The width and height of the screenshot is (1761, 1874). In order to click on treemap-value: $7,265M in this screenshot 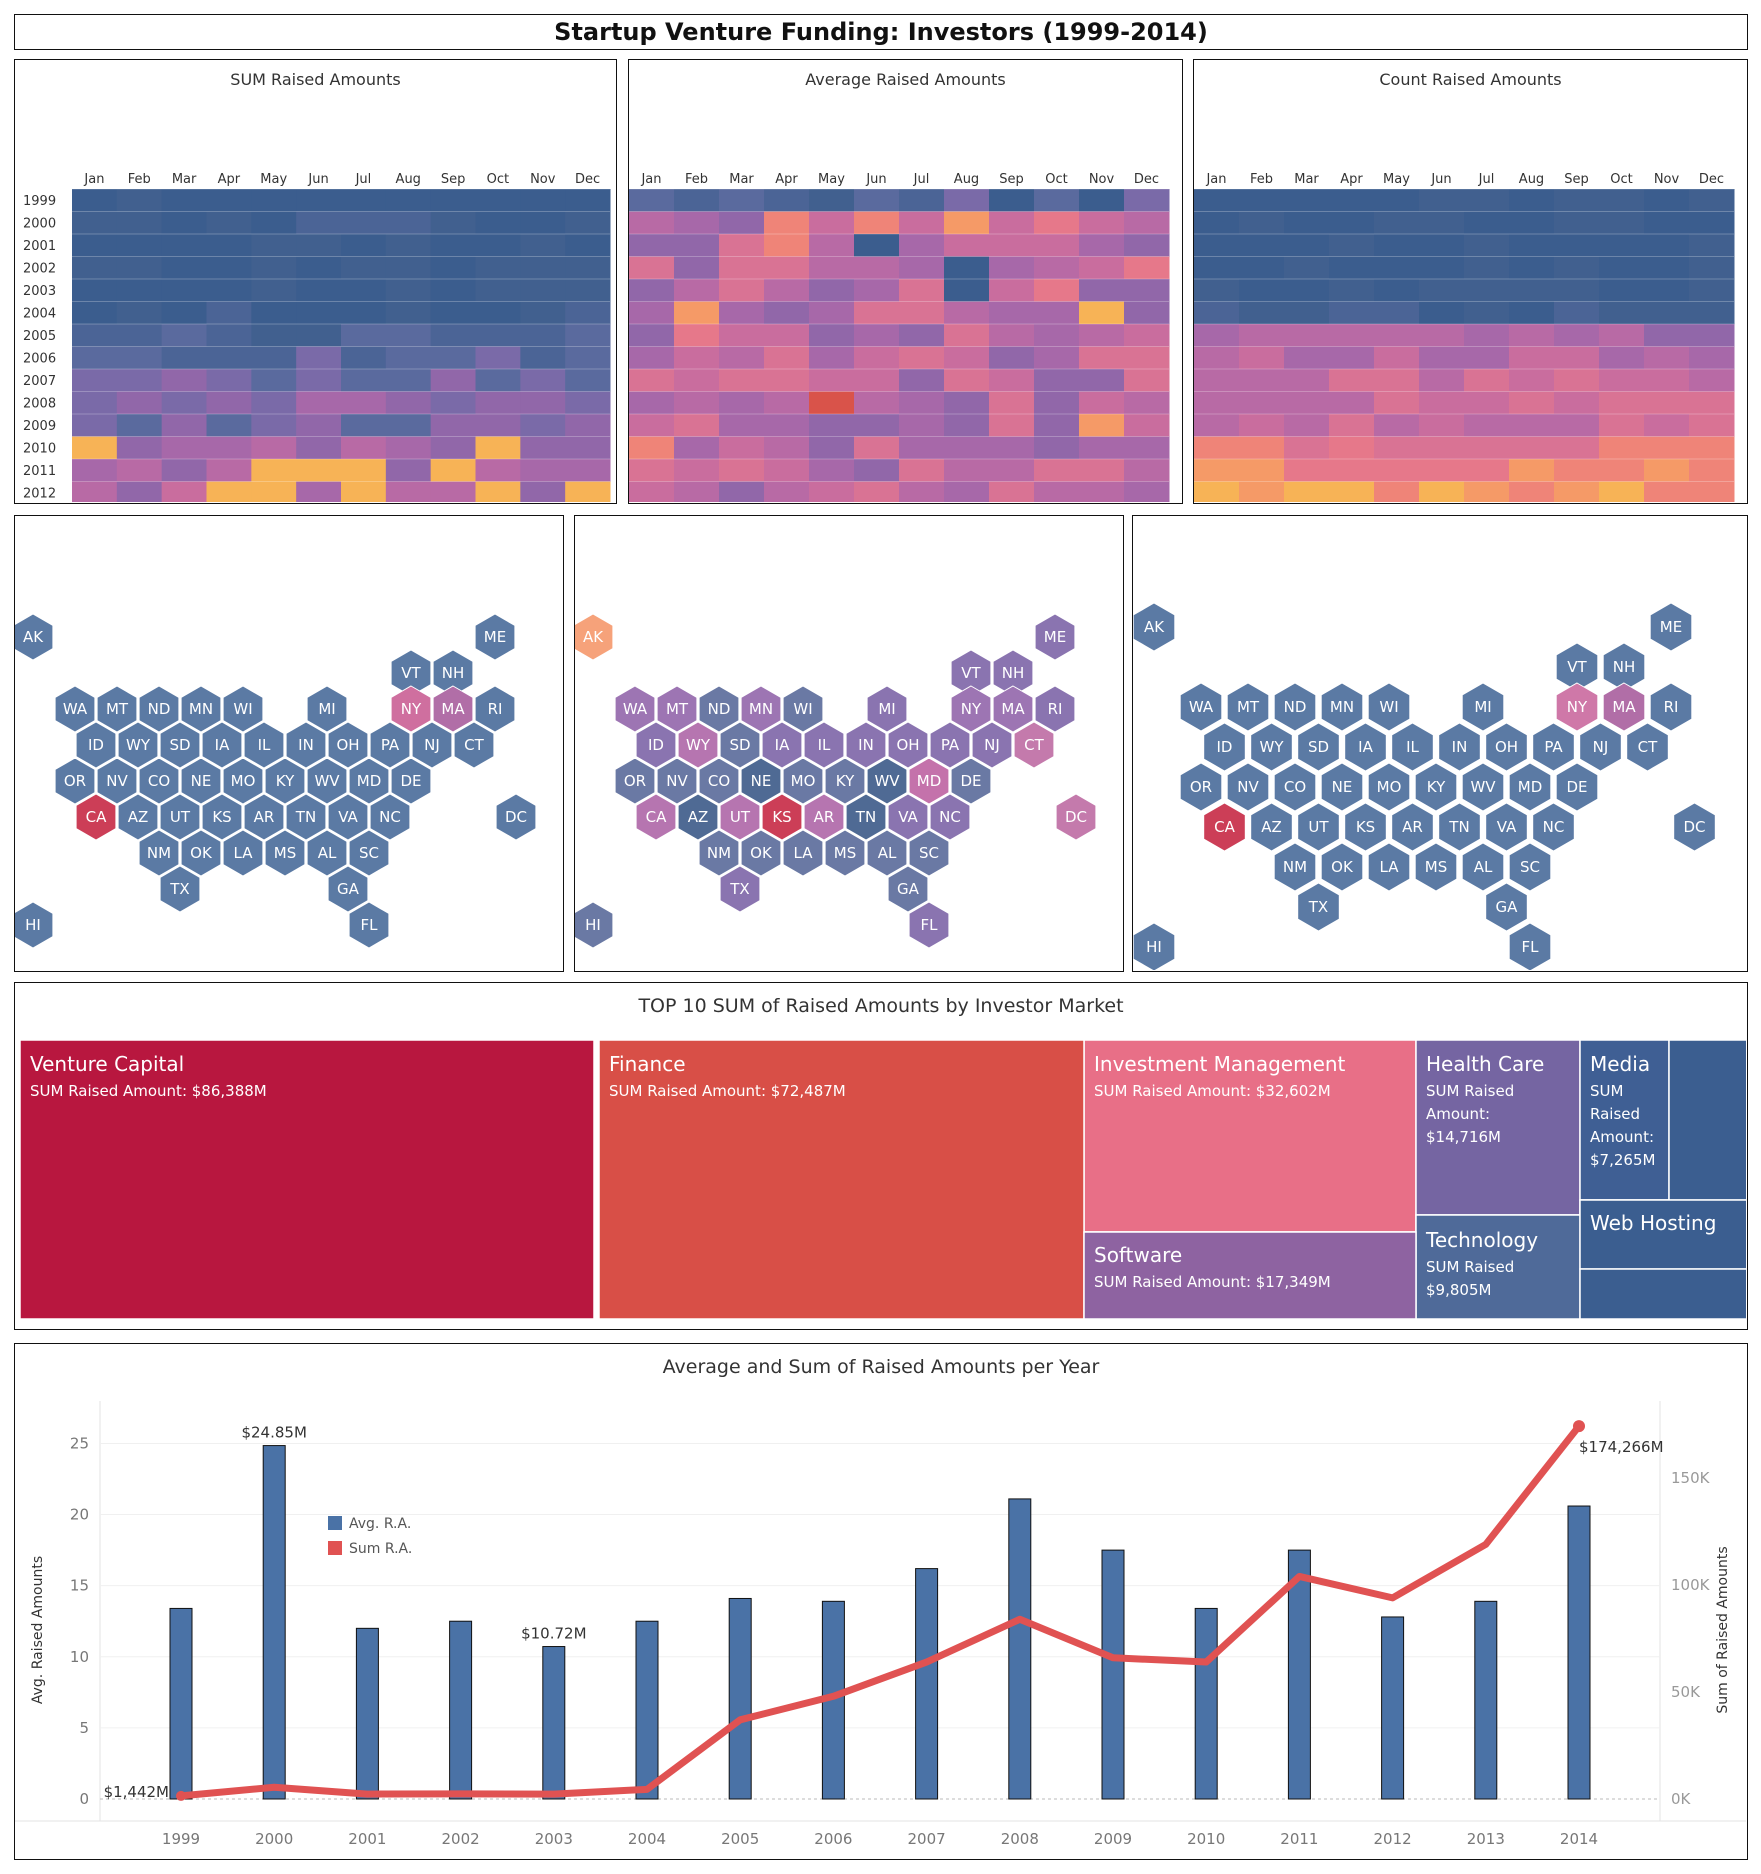, I will do `click(1622, 1160)`.